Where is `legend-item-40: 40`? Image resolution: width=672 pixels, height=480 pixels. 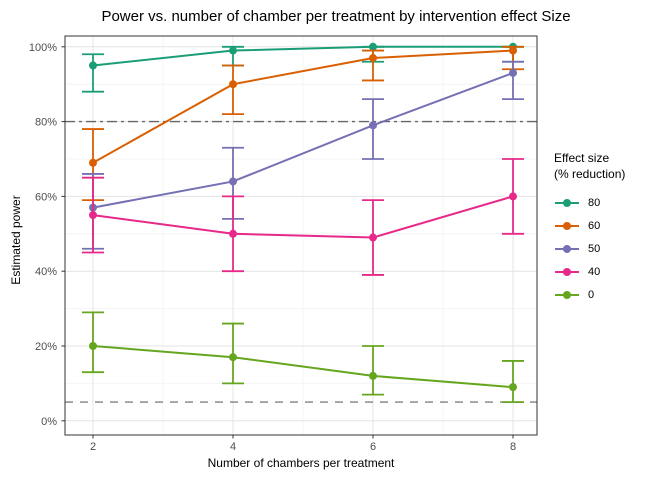 legend-item-40: 40 is located at coordinates (589, 271).